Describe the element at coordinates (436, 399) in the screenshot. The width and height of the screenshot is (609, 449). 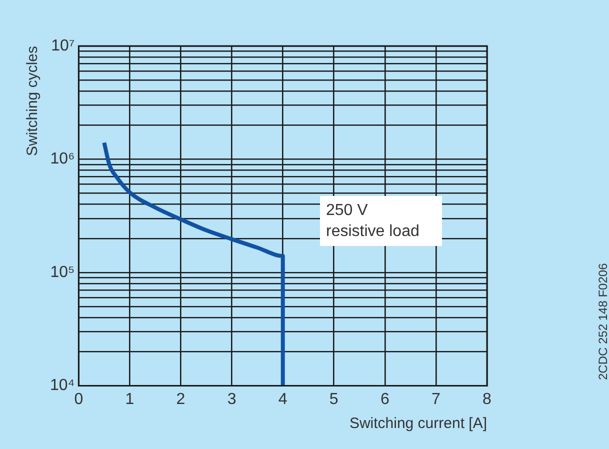
I see `x-tick-label: 7` at that location.